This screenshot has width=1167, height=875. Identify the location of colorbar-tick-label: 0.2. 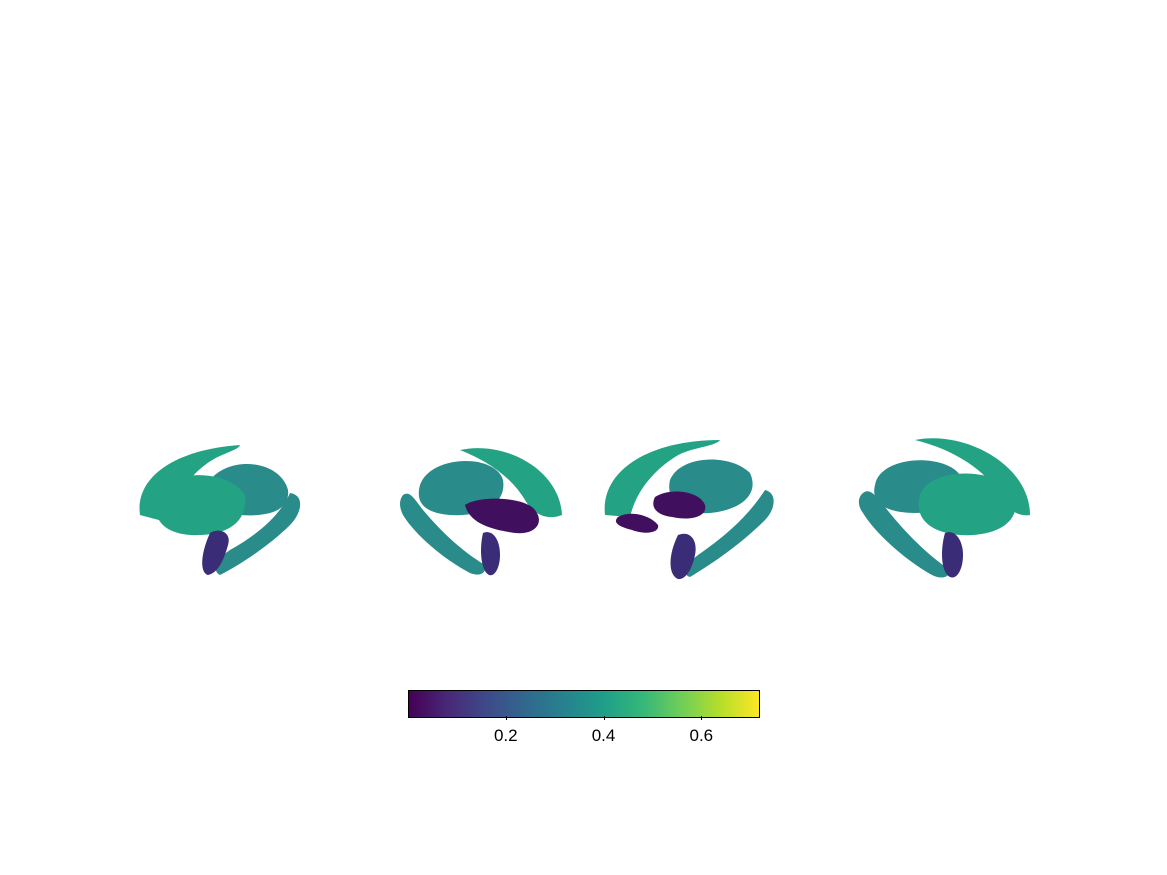
(505, 735).